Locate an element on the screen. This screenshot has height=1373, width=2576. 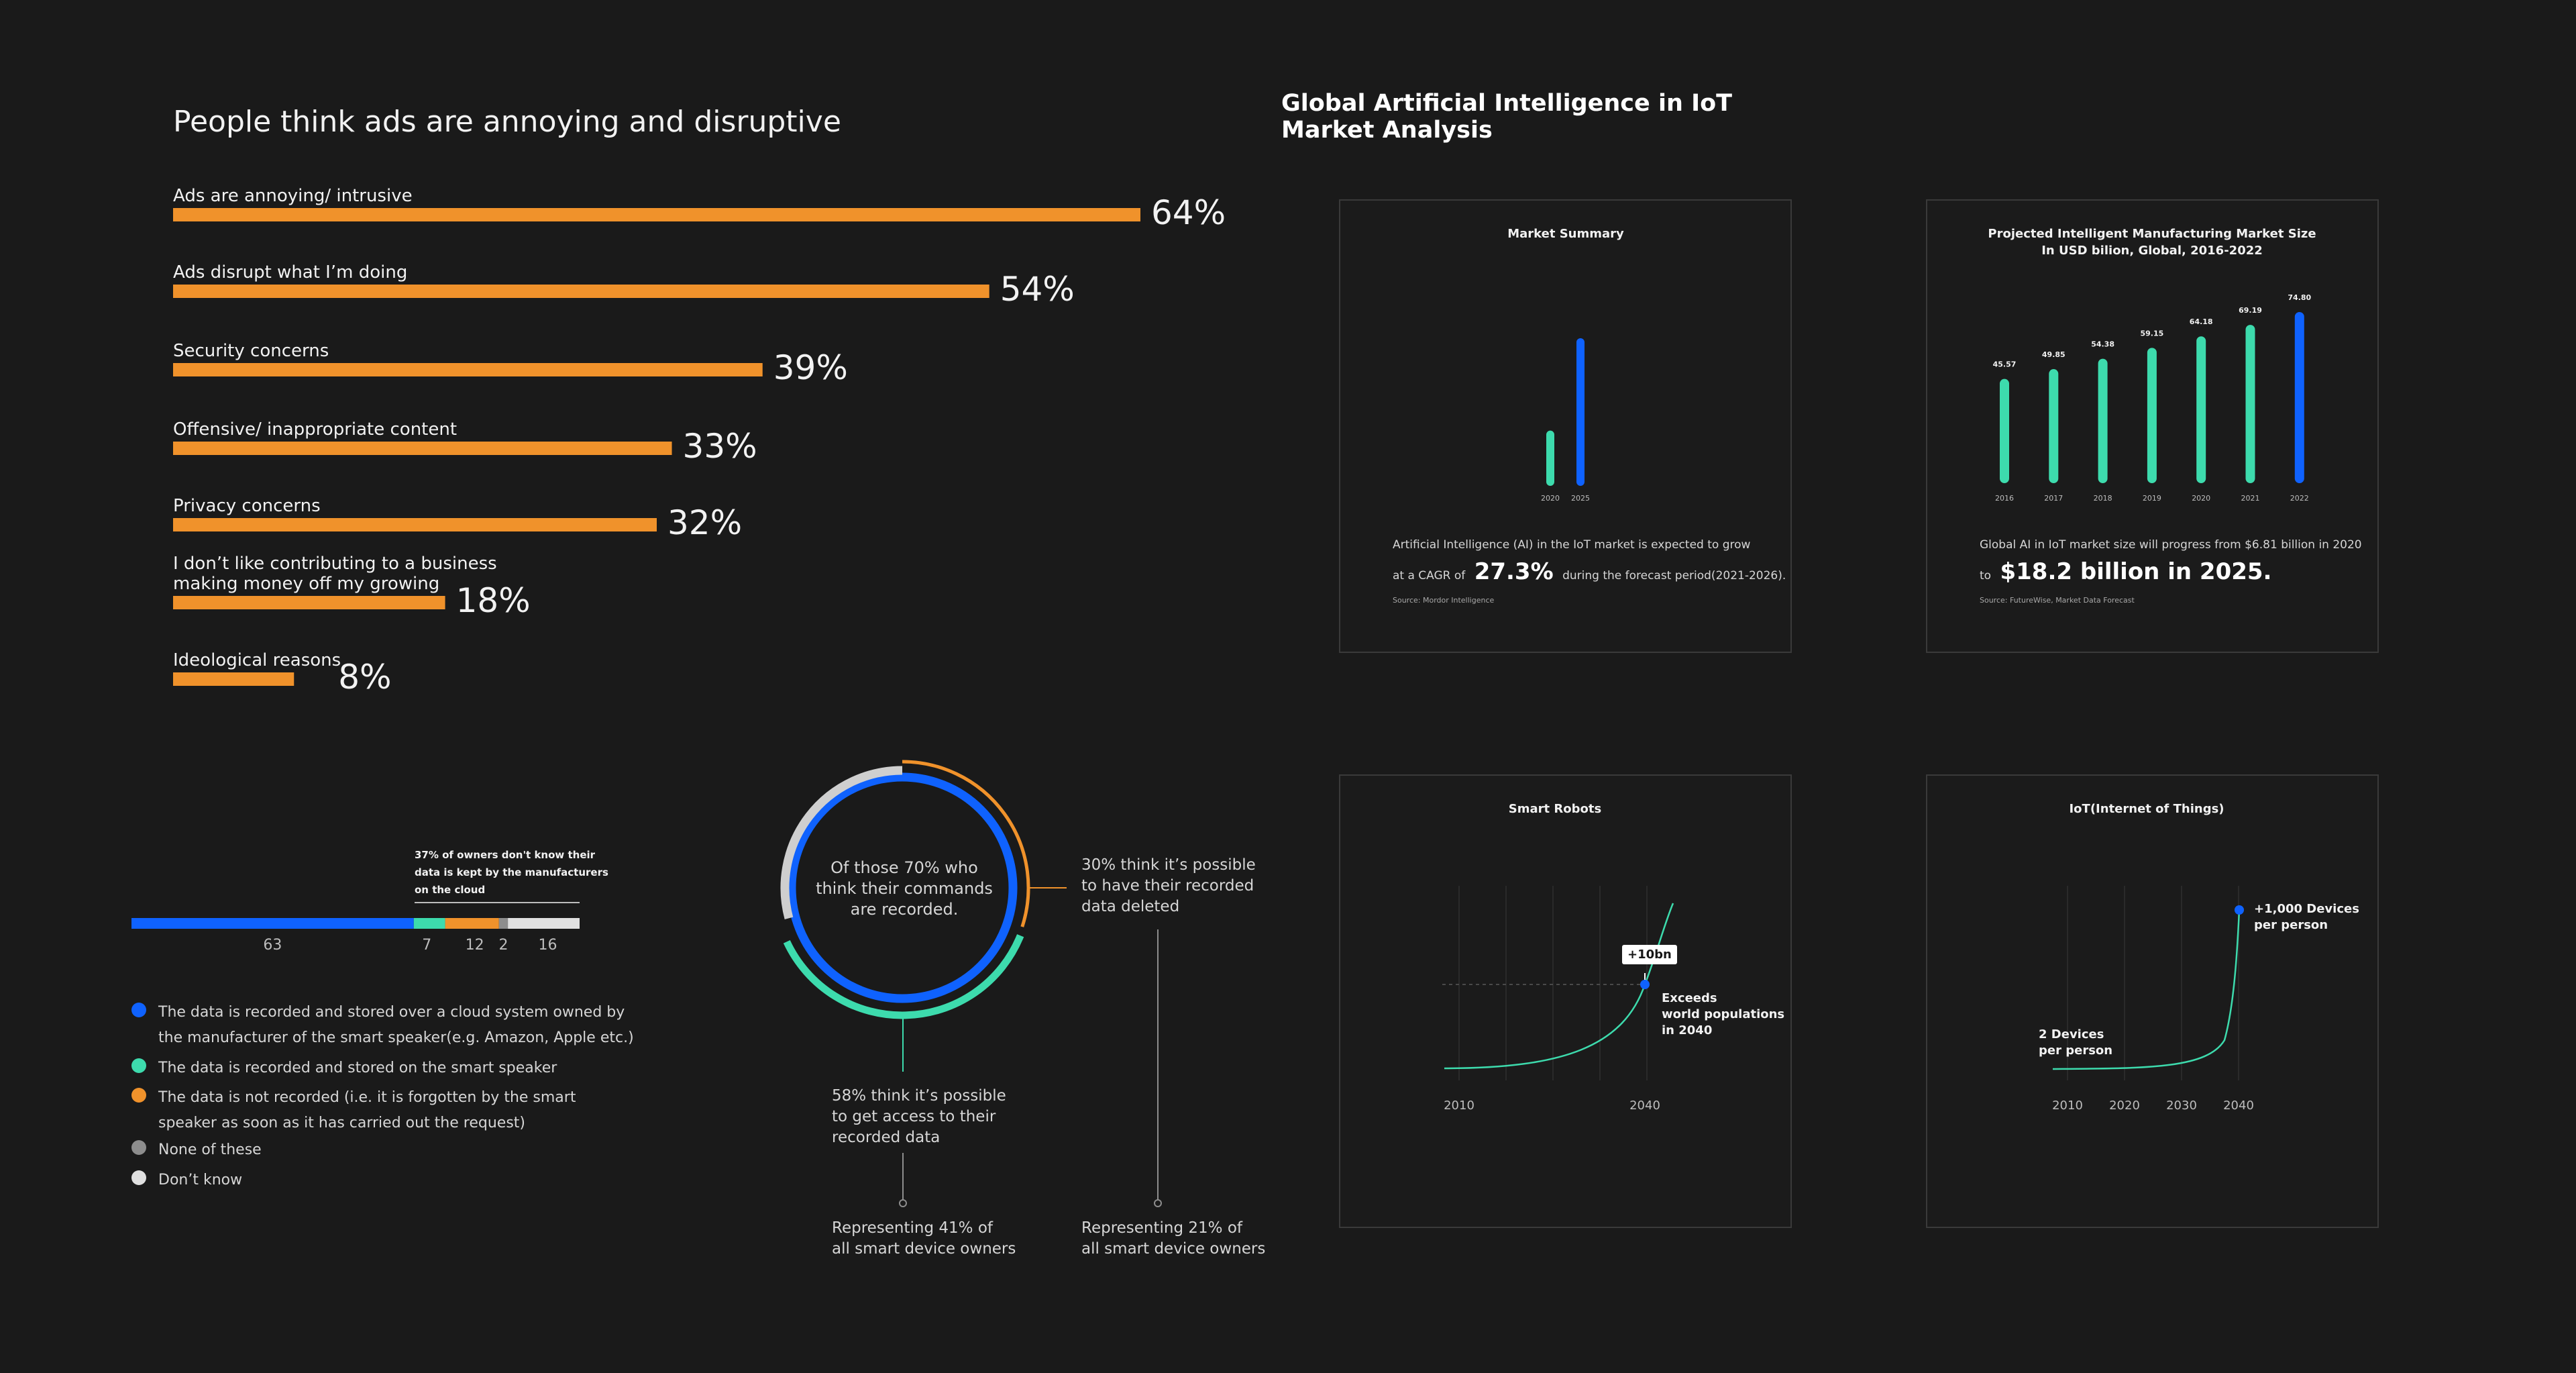
recorded-right-leader-dot is located at coordinates (1158, 1203).